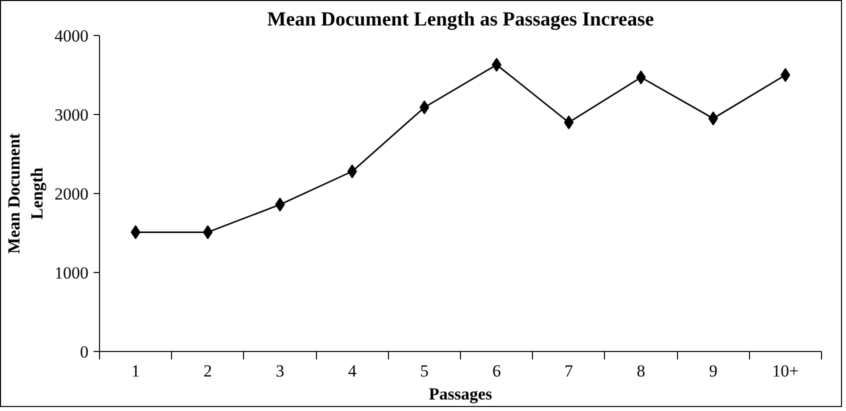 This screenshot has height=411, width=846. I want to click on y-tick-label: 3000, so click(71, 115).